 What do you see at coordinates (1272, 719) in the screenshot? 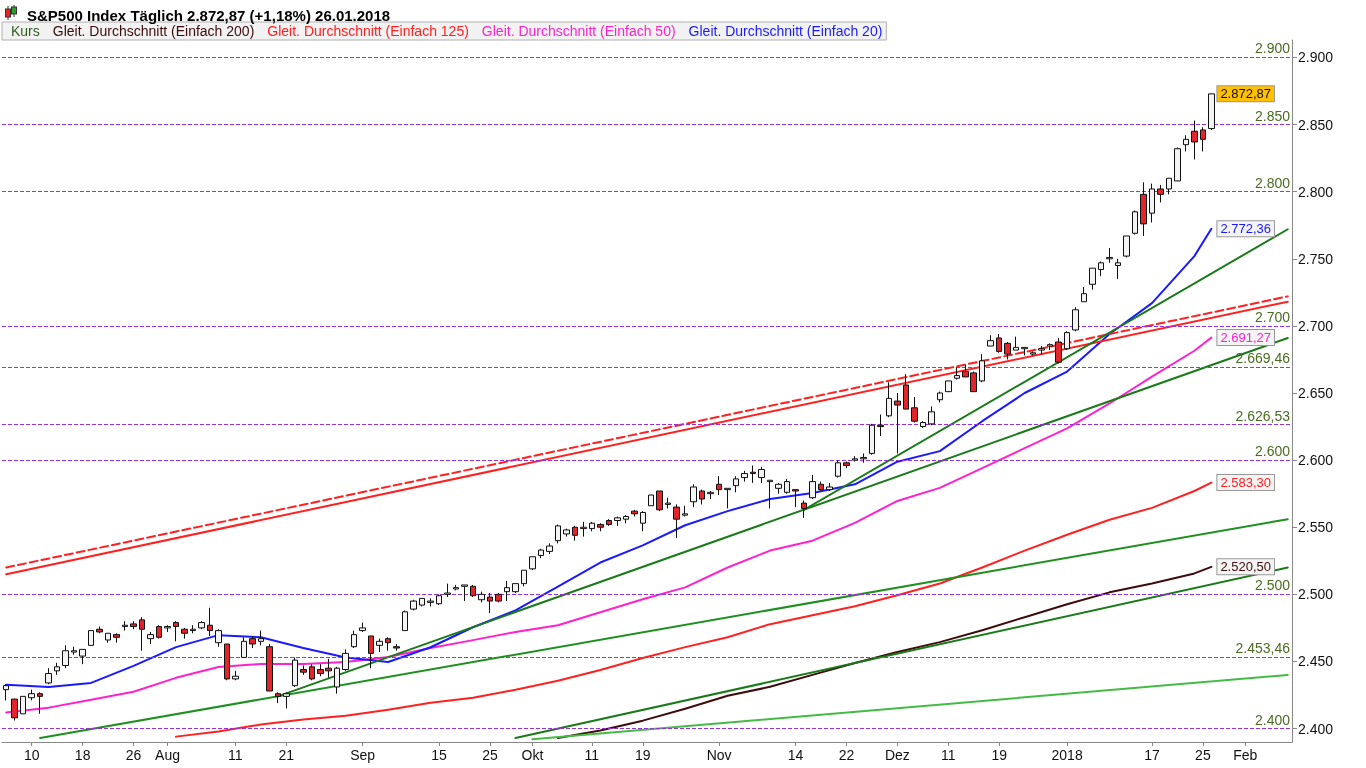
I see `ref-line-label: 2.400` at bounding box center [1272, 719].